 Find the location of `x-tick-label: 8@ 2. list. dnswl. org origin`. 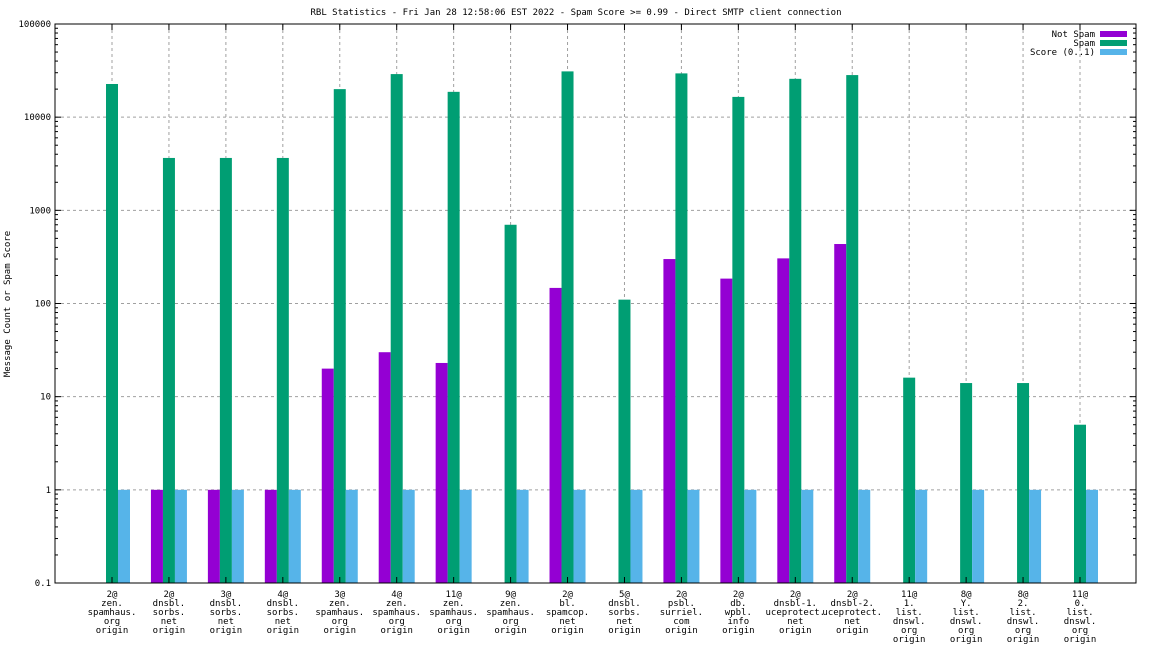

x-tick-label: 8@ 2. list. dnswl. org origin is located at coordinates (1023, 617).